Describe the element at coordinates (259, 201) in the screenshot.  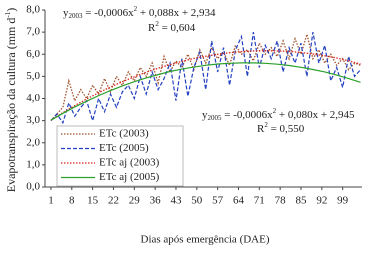
I see `x-tick-label: 71` at that location.